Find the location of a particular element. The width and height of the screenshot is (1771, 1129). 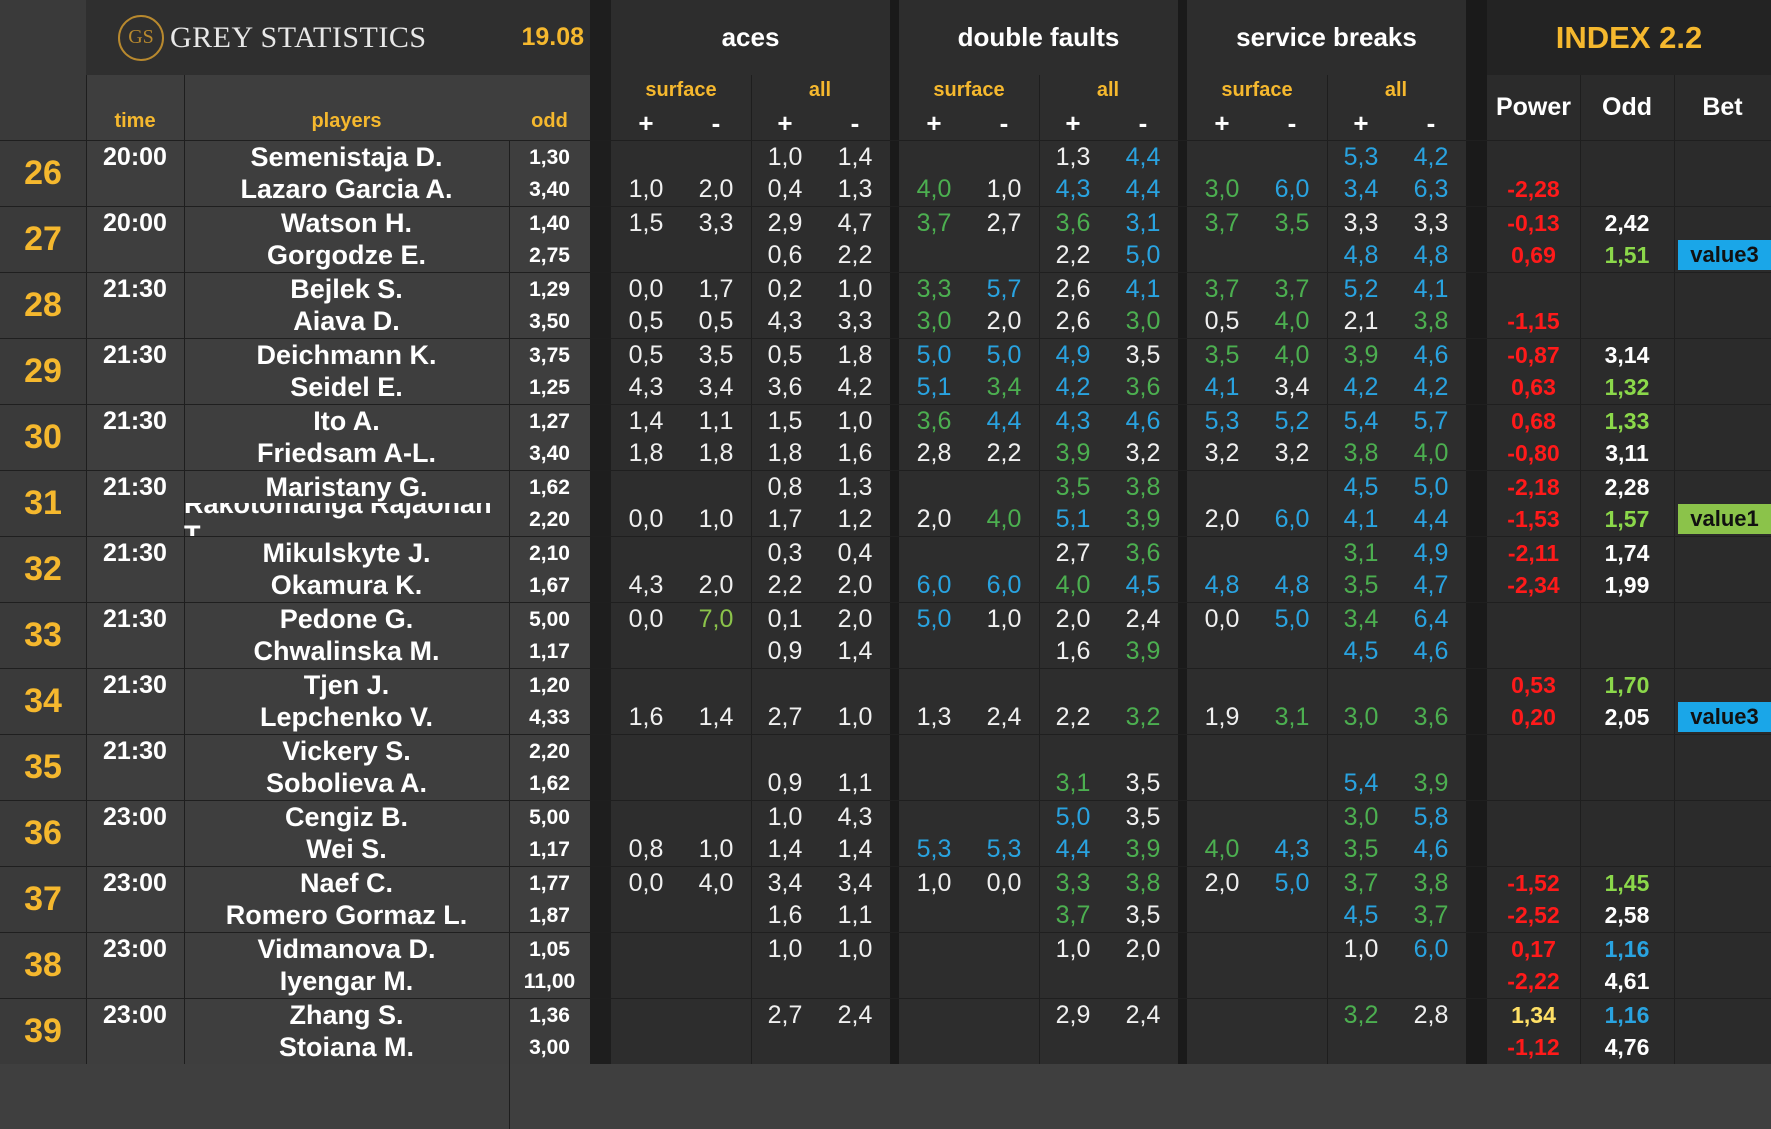

stat-value: 4,0 is located at coordinates (716, 883).